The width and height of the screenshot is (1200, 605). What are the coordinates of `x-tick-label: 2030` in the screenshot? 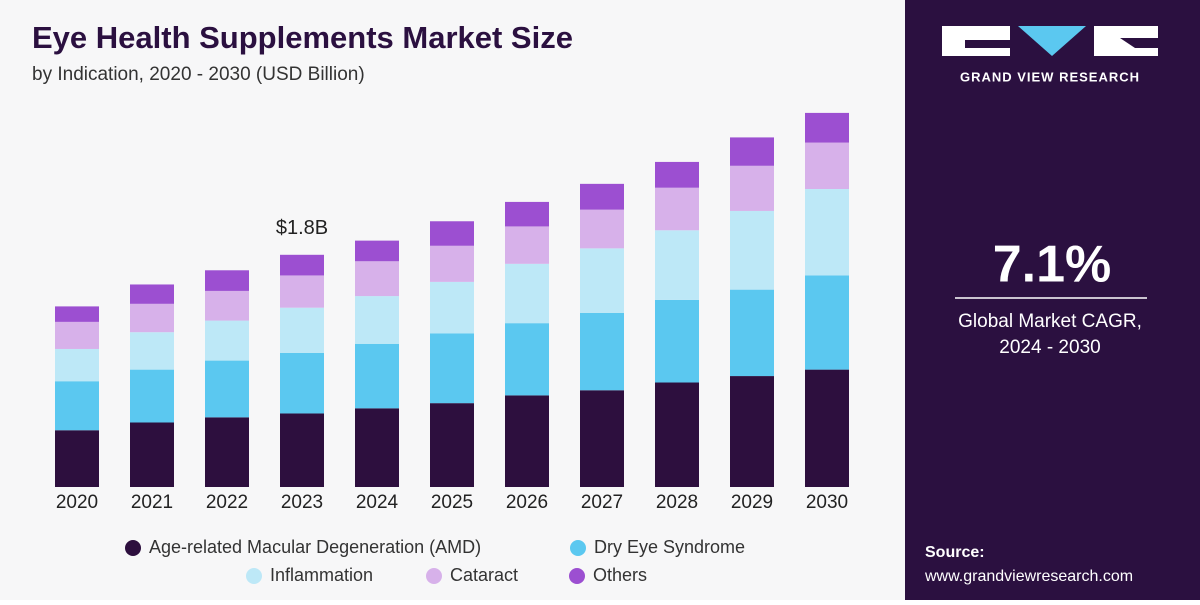 It's located at (827, 502).